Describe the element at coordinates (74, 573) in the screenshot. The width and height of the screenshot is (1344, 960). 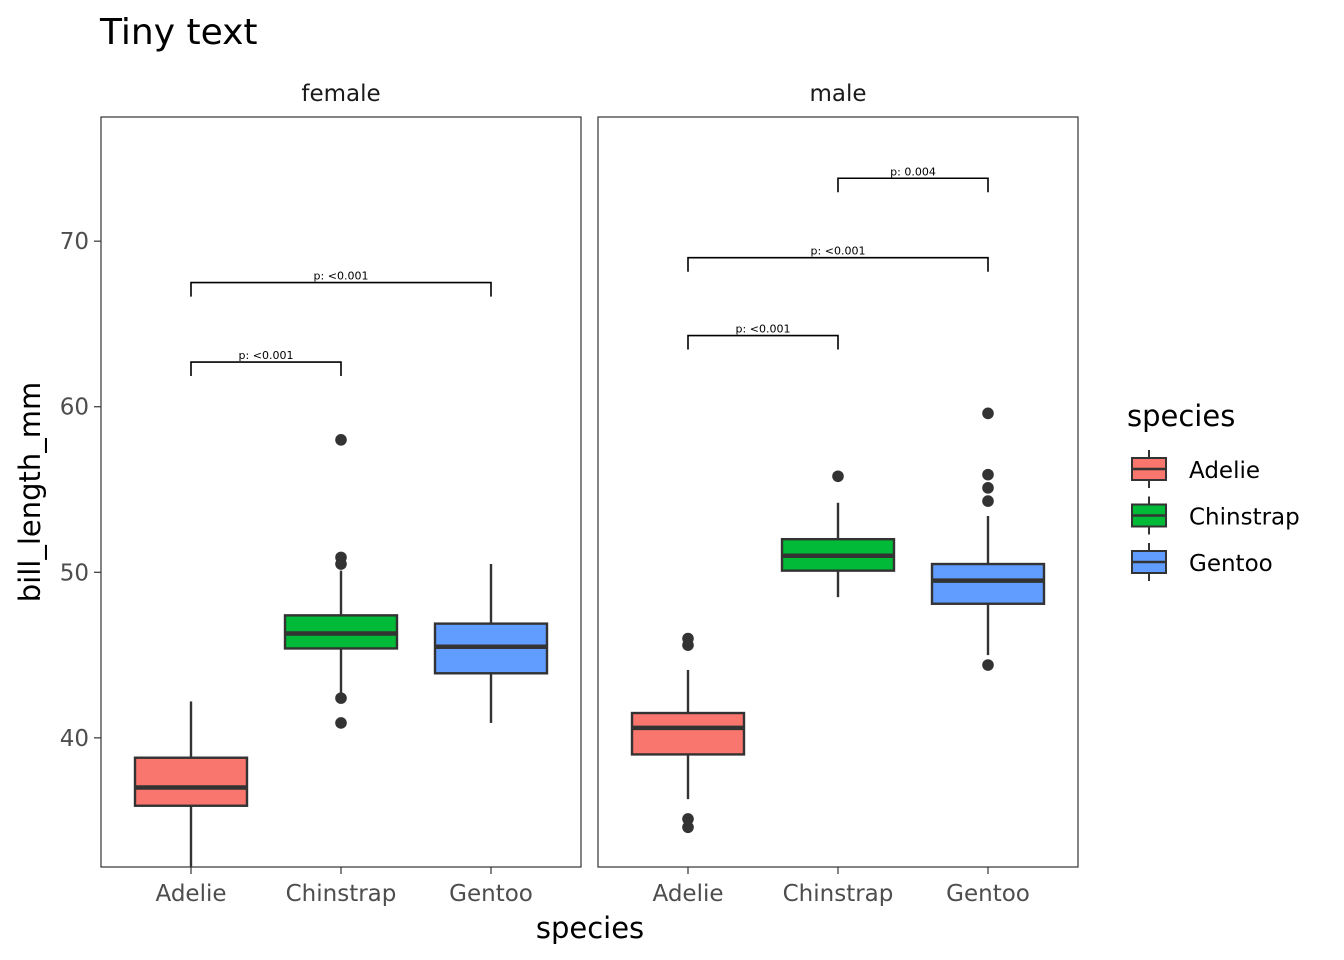
I see `y-tick-label: 50` at that location.